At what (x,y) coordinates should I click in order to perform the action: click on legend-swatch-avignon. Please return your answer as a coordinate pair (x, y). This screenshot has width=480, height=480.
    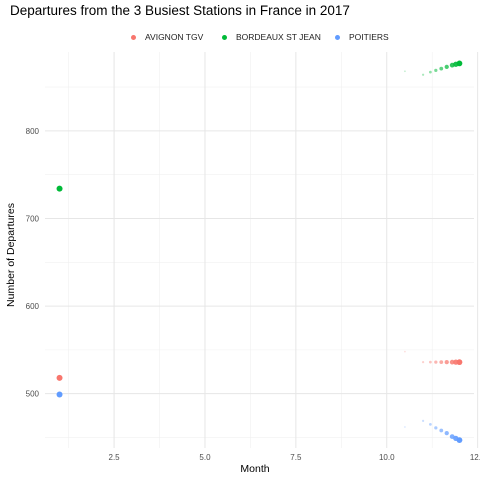
    Looking at the image, I should click on (133, 37).